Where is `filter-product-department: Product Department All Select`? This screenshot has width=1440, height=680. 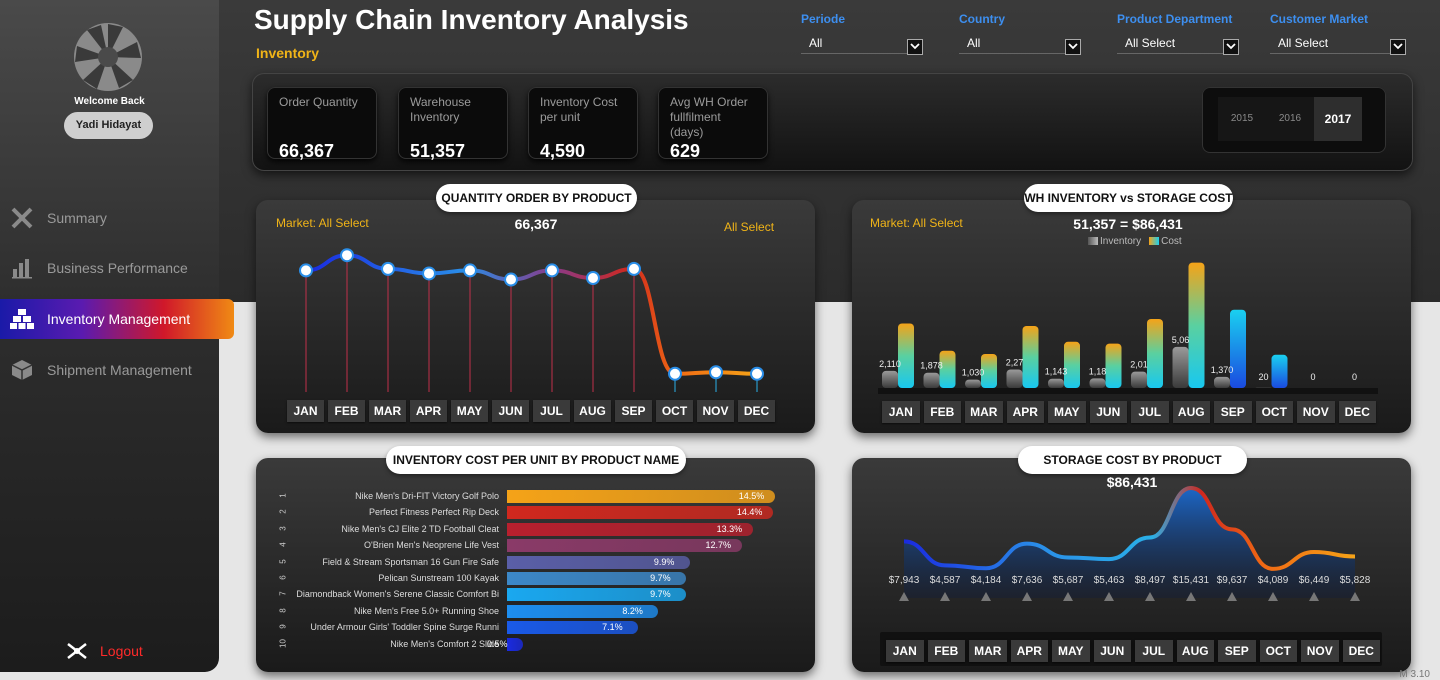
filter-product-department: Product Department All Select is located at coordinates (1178, 33).